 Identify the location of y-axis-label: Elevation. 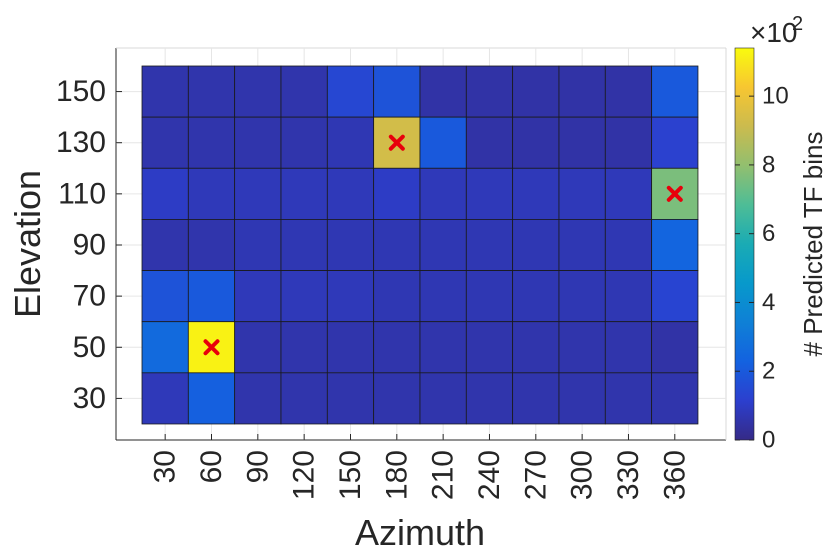
(27, 244).